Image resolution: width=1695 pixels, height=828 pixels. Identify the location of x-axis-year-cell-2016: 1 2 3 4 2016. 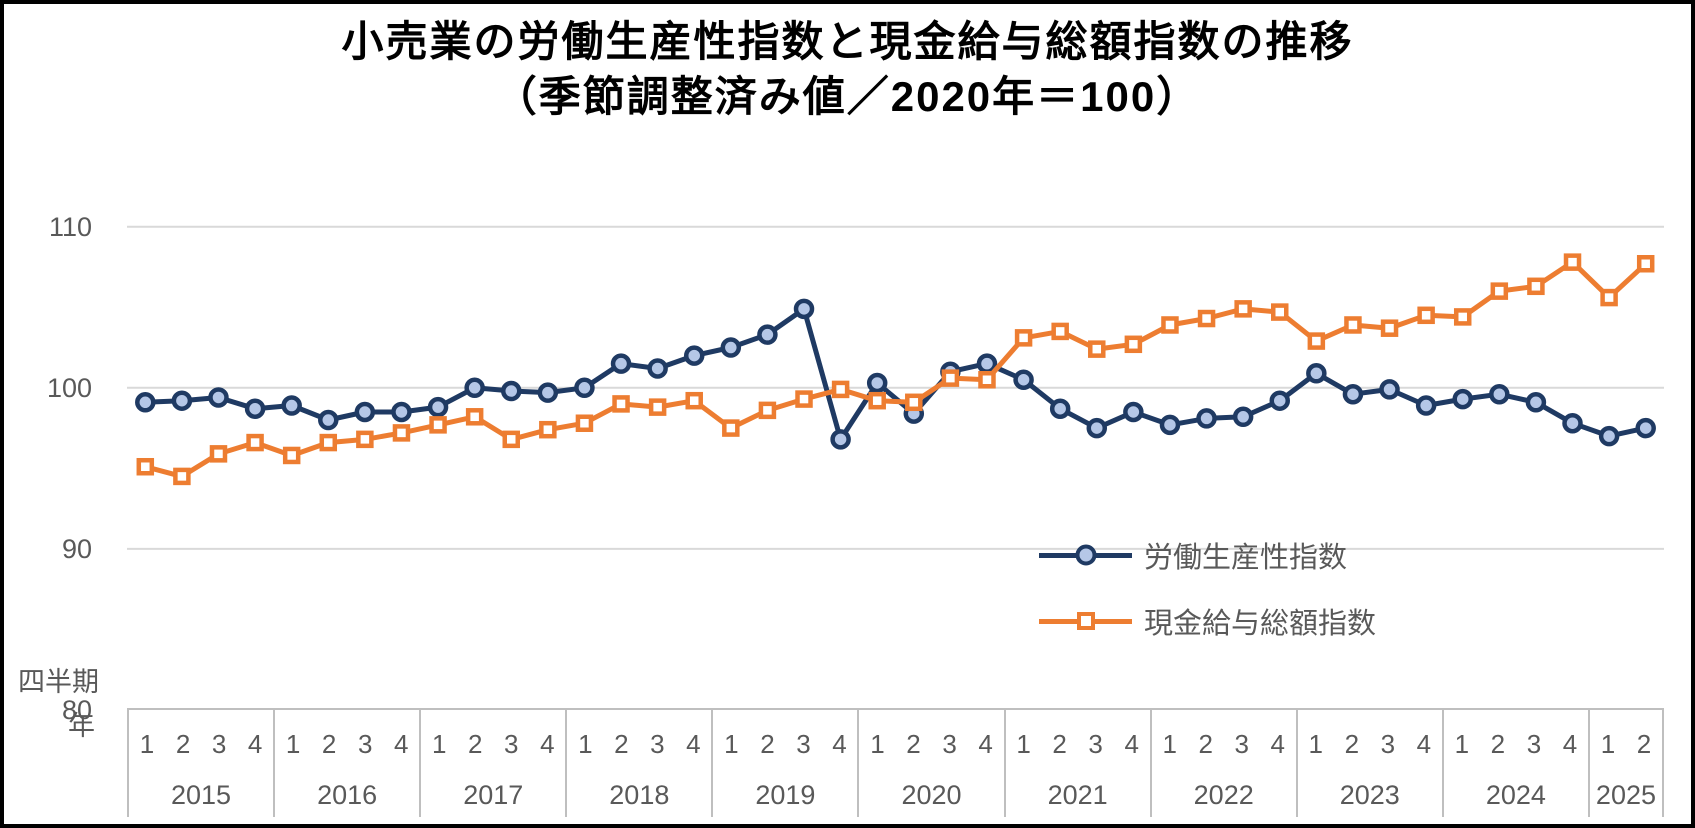
(346, 763).